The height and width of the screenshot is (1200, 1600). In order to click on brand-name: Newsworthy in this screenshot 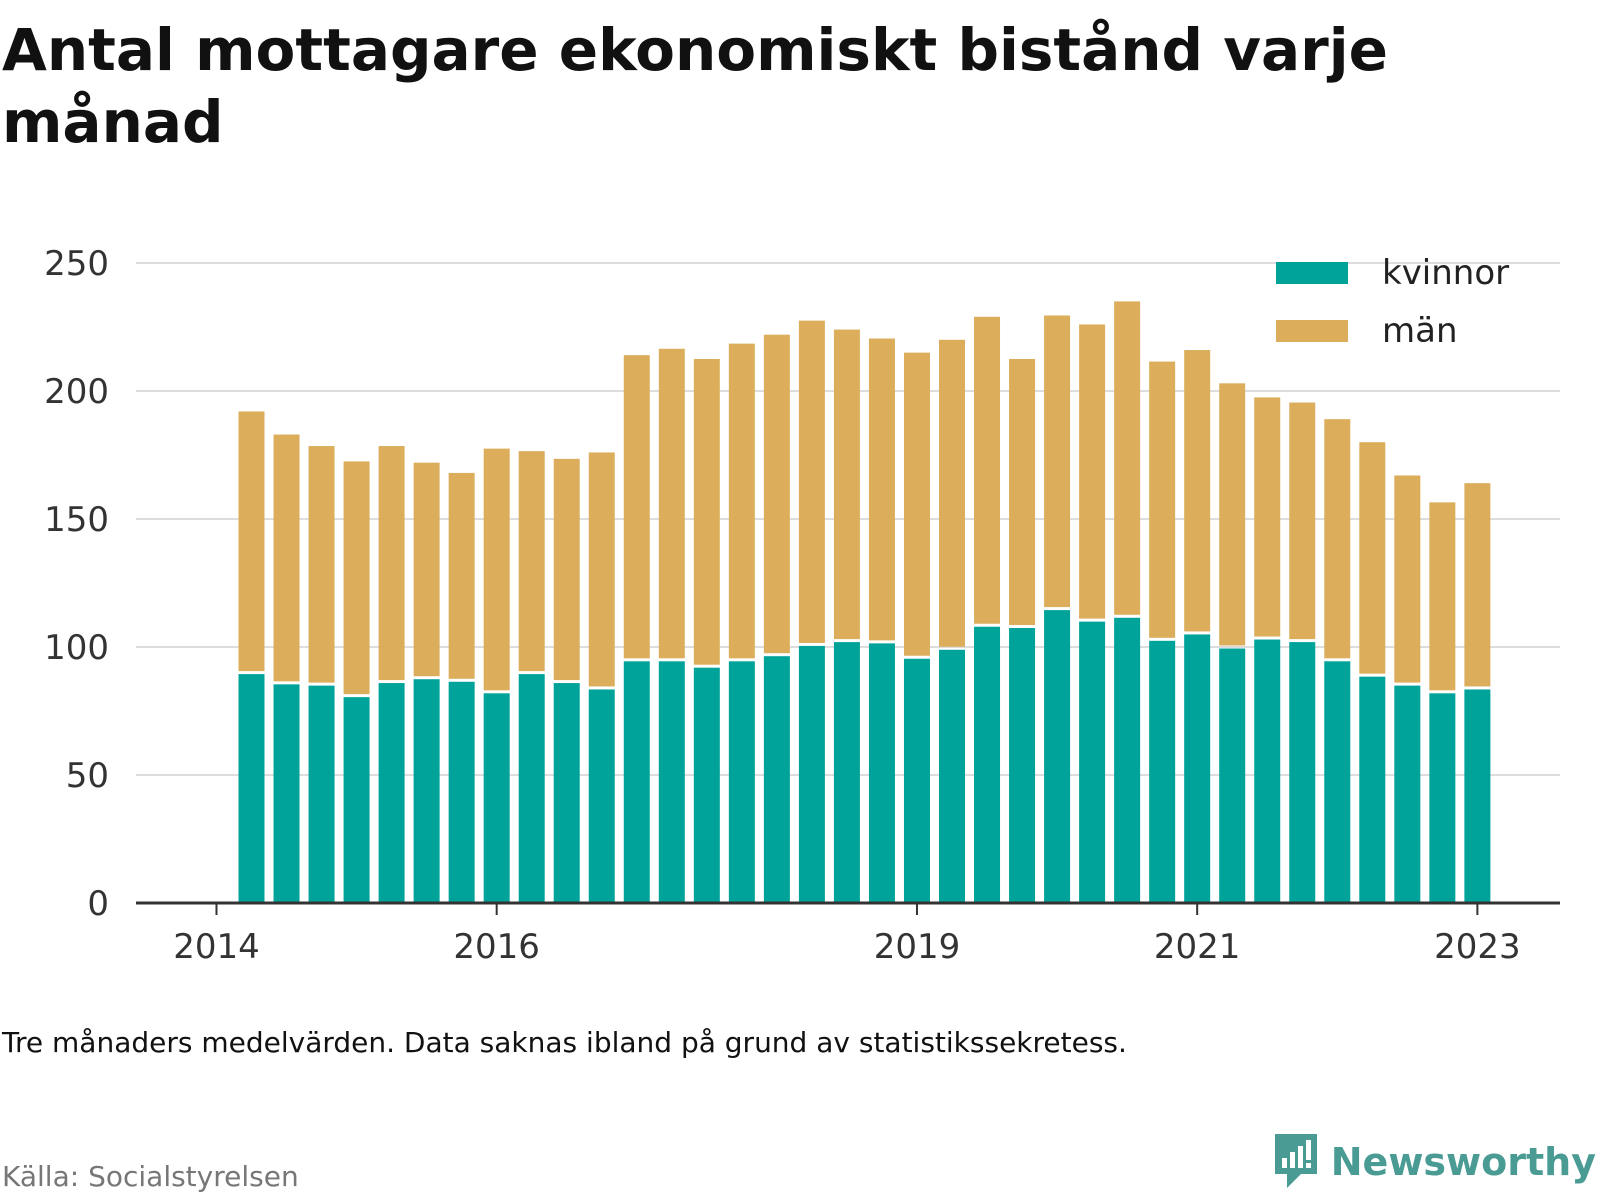, I will do `click(1463, 1162)`.